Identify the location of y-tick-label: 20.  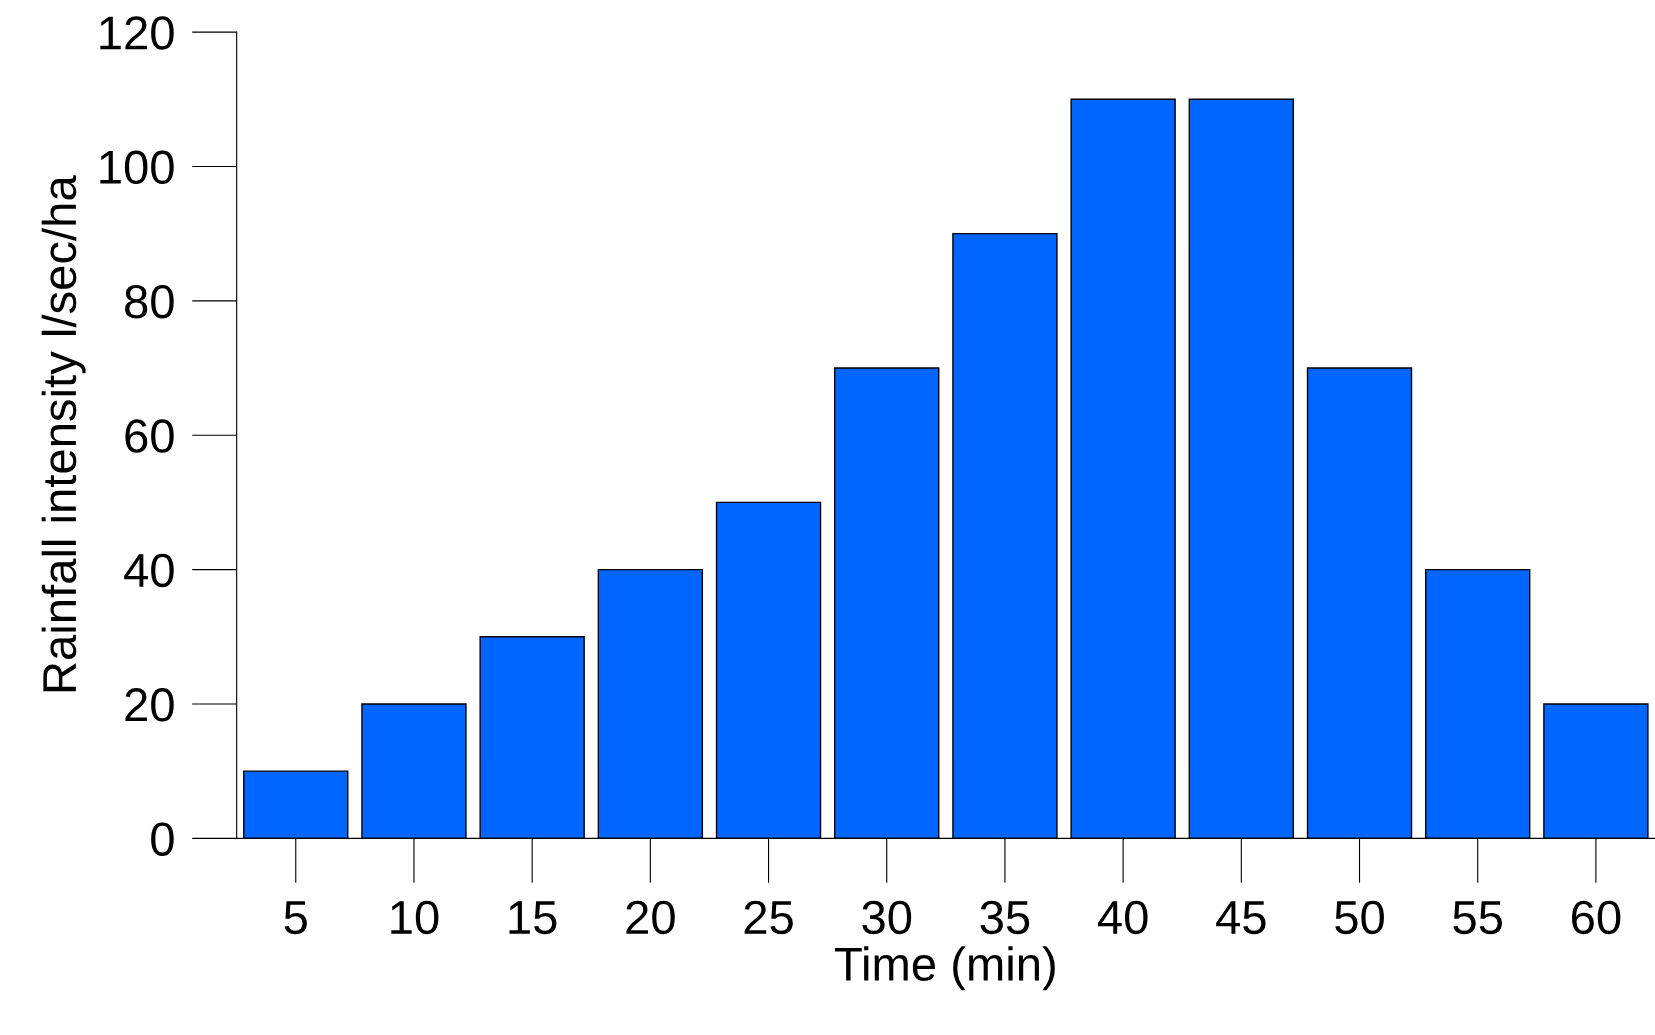
(149, 705).